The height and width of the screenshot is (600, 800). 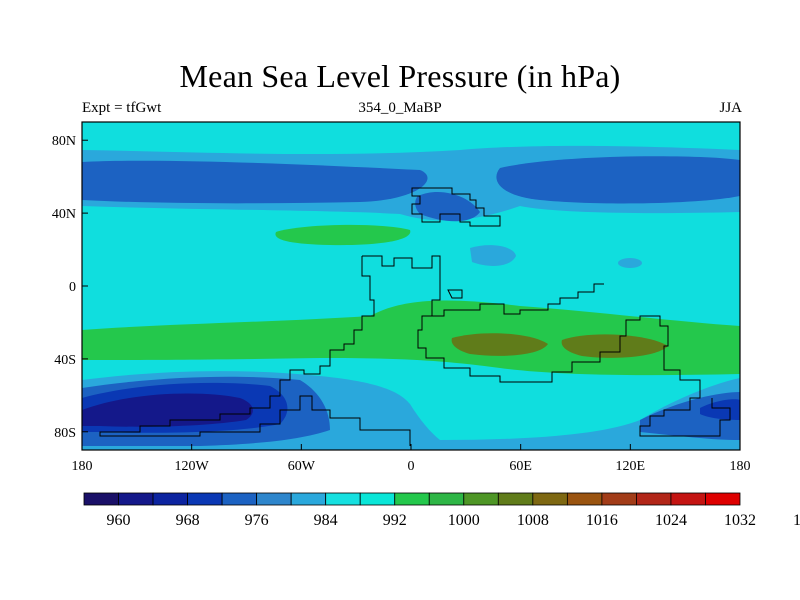 I want to click on map-title: Mean Sea Level Pressure (in hPa), so click(x=400, y=76).